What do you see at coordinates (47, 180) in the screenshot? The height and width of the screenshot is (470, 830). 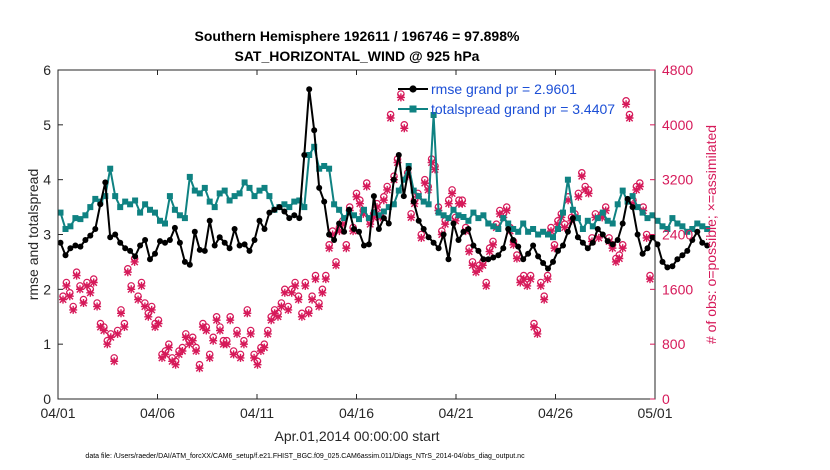 I see `y-tick-label: 4` at bounding box center [47, 180].